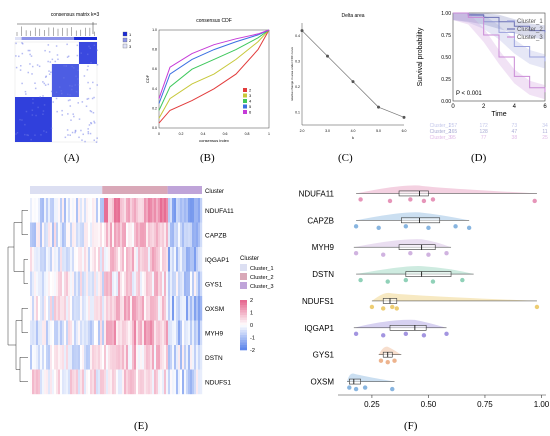 The width and height of the screenshot is (550, 436). Describe the element at coordinates (353, 74) in the screenshot. I see `delta-line` at that location.